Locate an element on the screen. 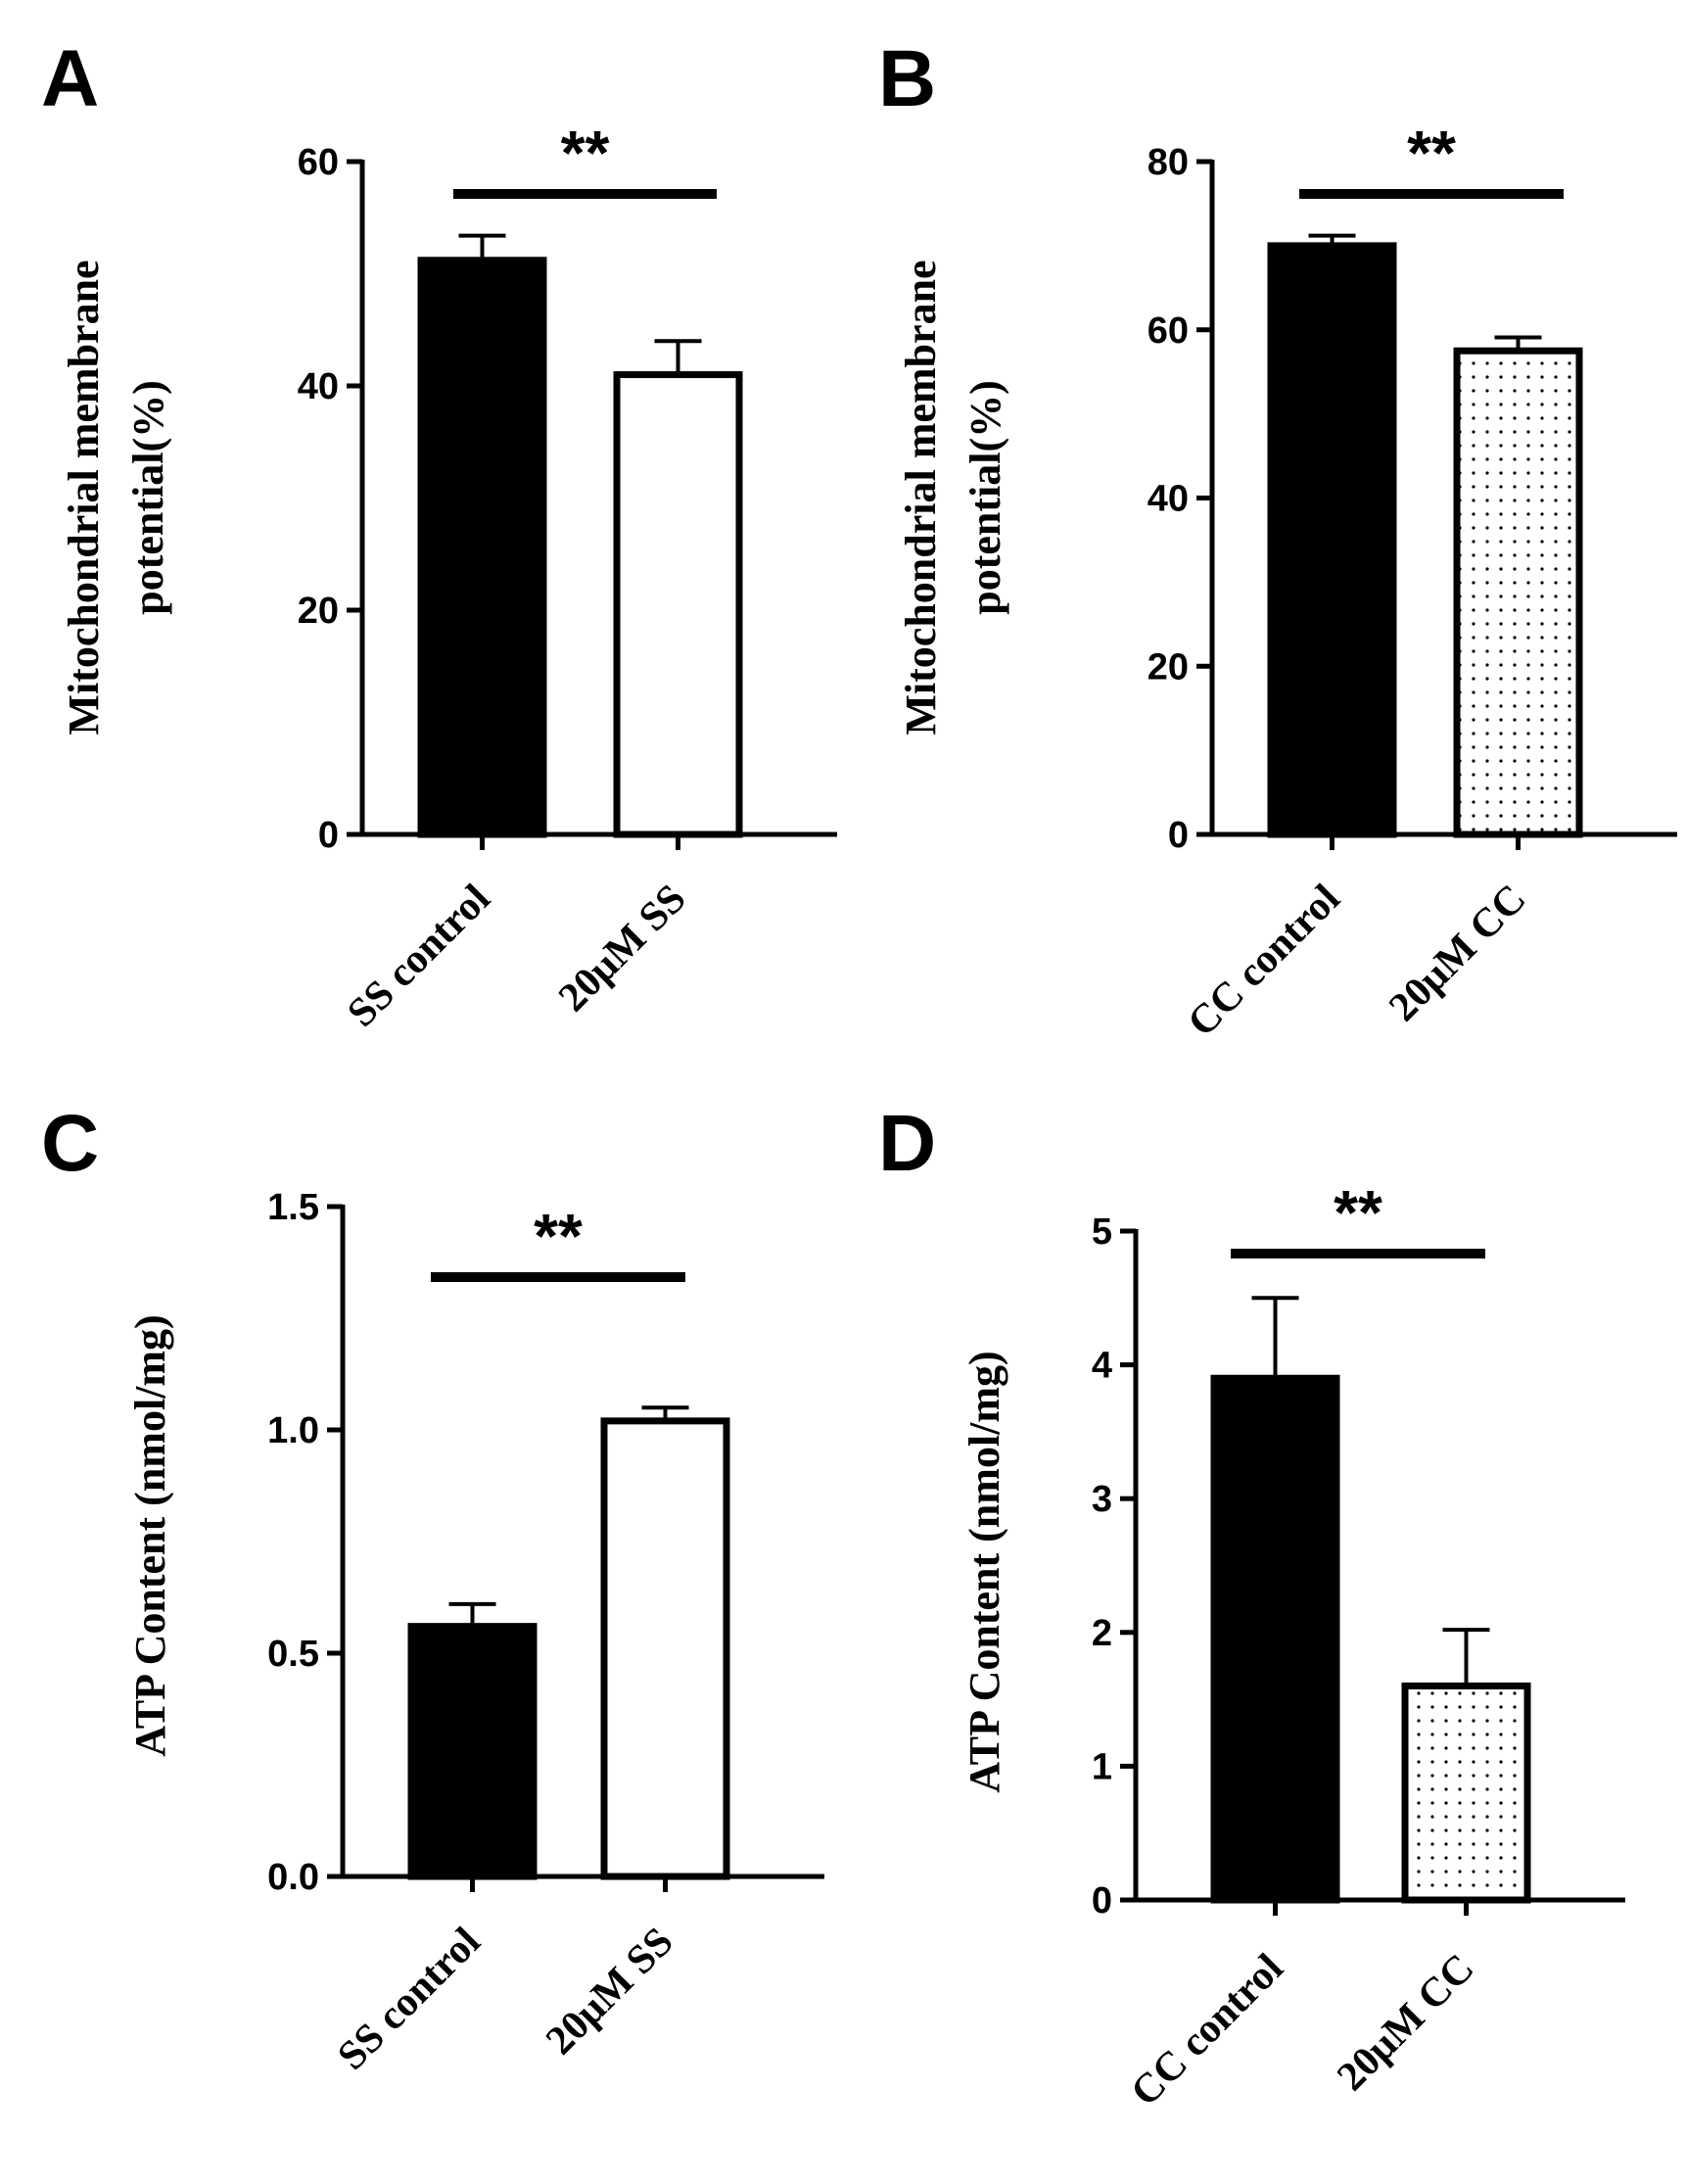 The height and width of the screenshot is (2184, 1686). category-label-a-1: SS control is located at coordinates (418, 956).